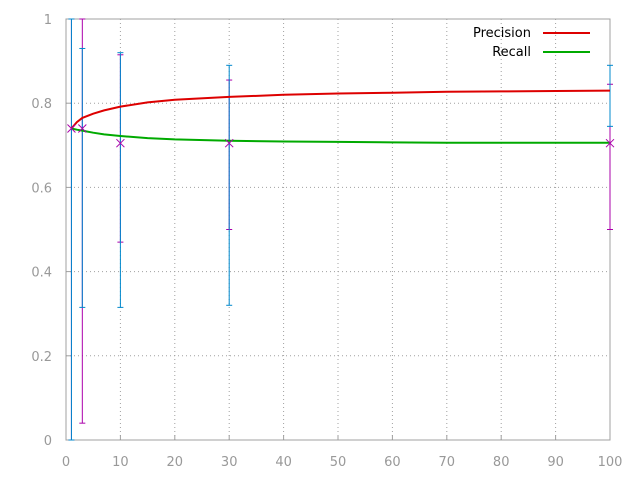 The height and width of the screenshot is (480, 640). I want to click on y-tick-label: 0, so click(48, 441).